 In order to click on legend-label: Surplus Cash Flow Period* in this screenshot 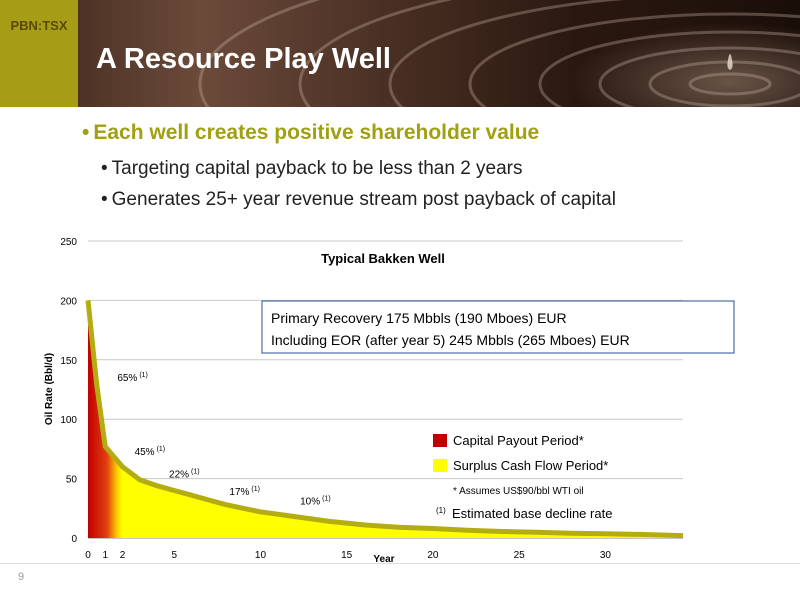, I will do `click(530, 465)`.